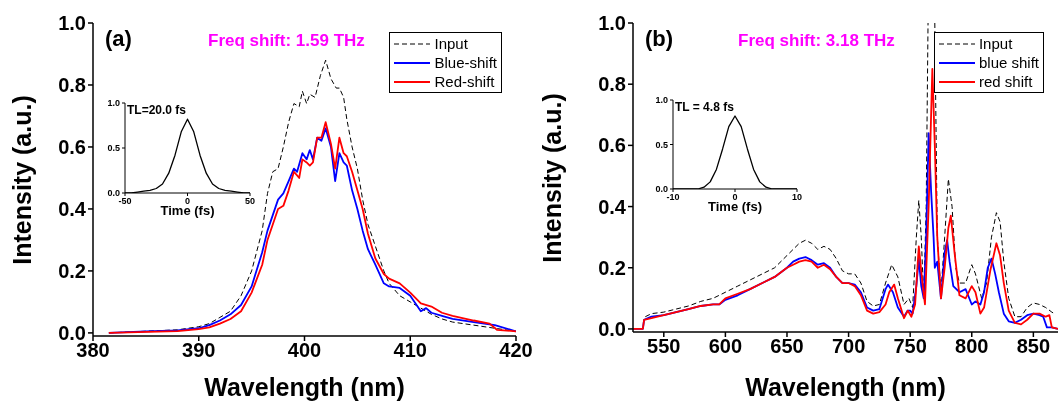  Describe the element at coordinates (516, 350) in the screenshot. I see `x-tick-label: 420` at that location.